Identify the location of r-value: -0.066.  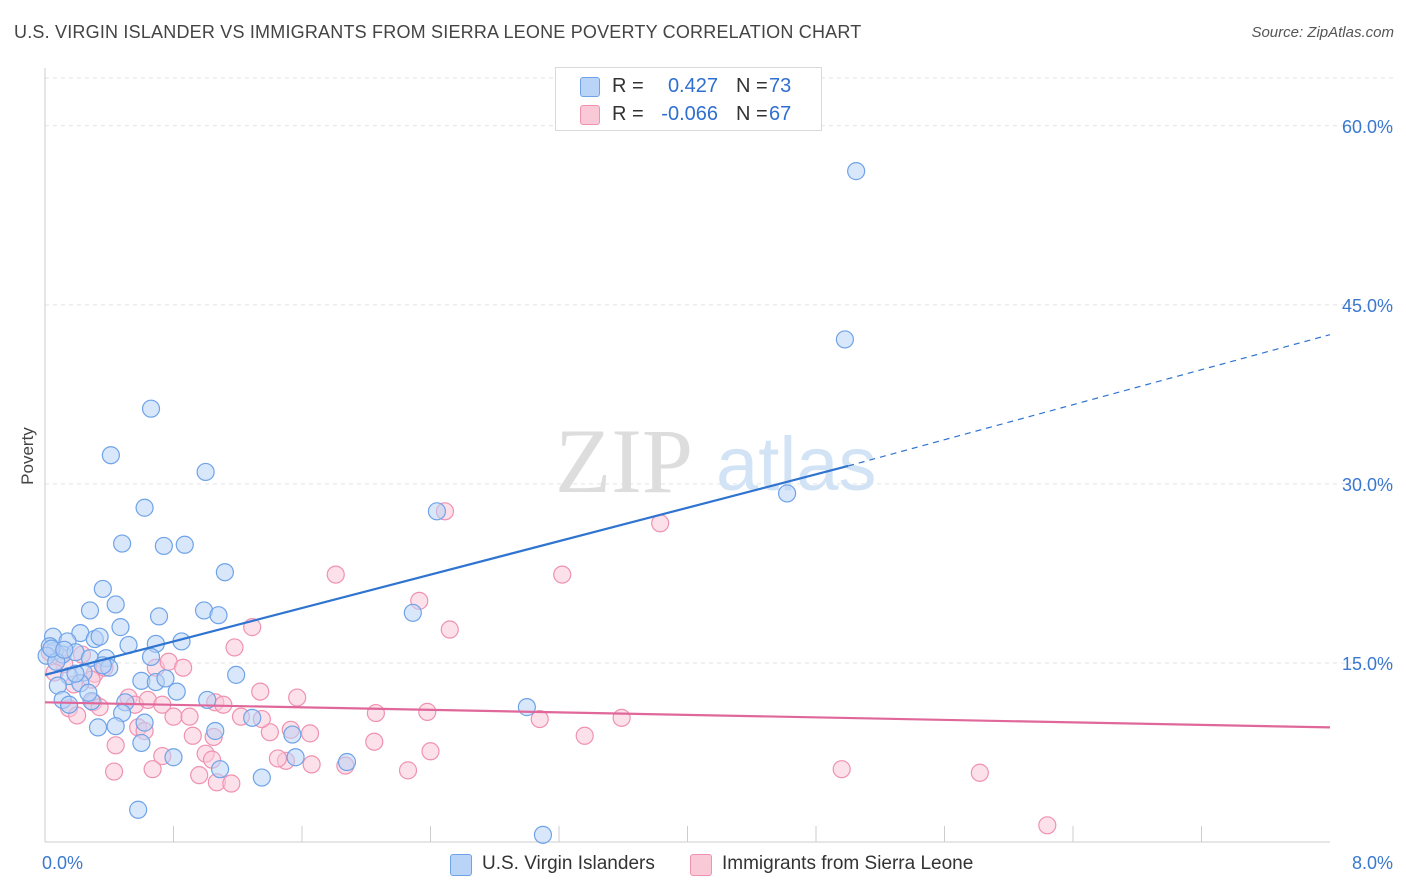
(689, 114).